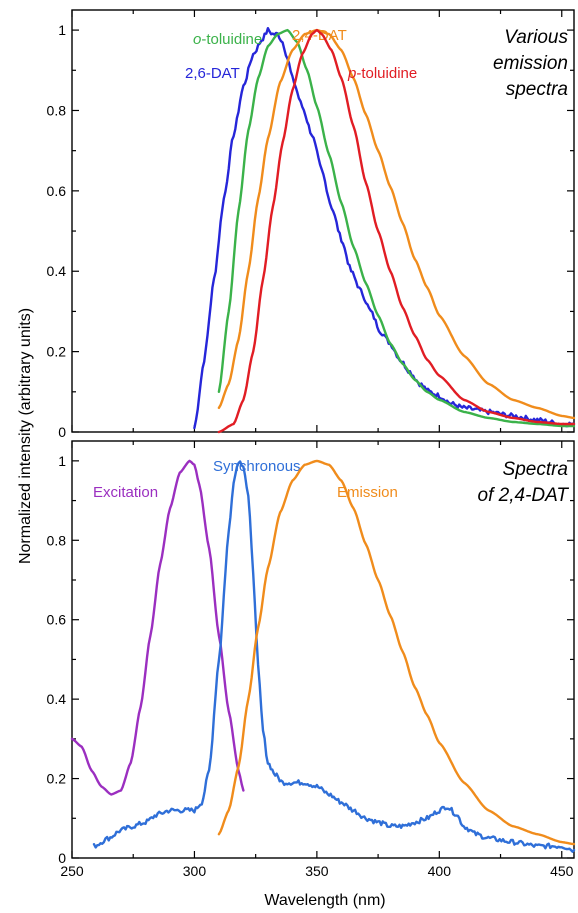 The width and height of the screenshot is (578, 913). Describe the element at coordinates (212, 73) in the screenshot. I see `series-label-2-6-dat: 2,6-DAT` at that location.